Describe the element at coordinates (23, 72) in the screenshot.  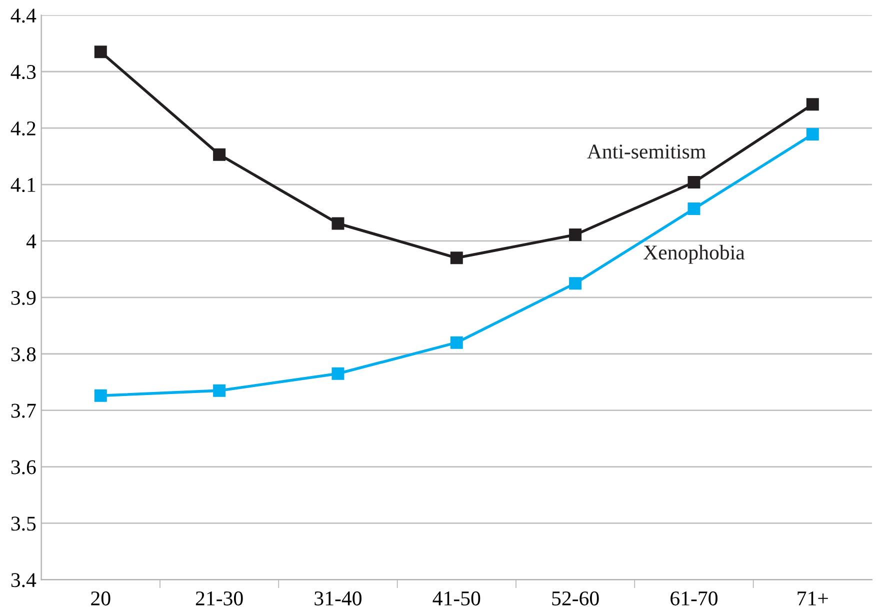
I see `y-tick-label: 4.3` at that location.